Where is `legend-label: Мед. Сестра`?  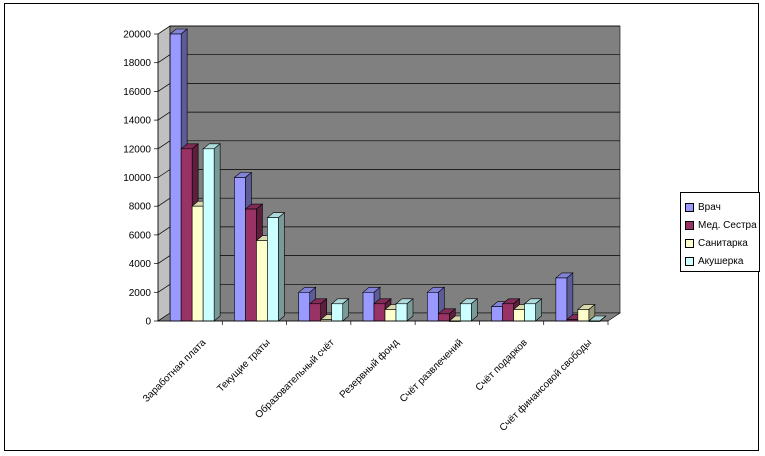
legend-label: Мед. Сестра is located at coordinates (727, 225).